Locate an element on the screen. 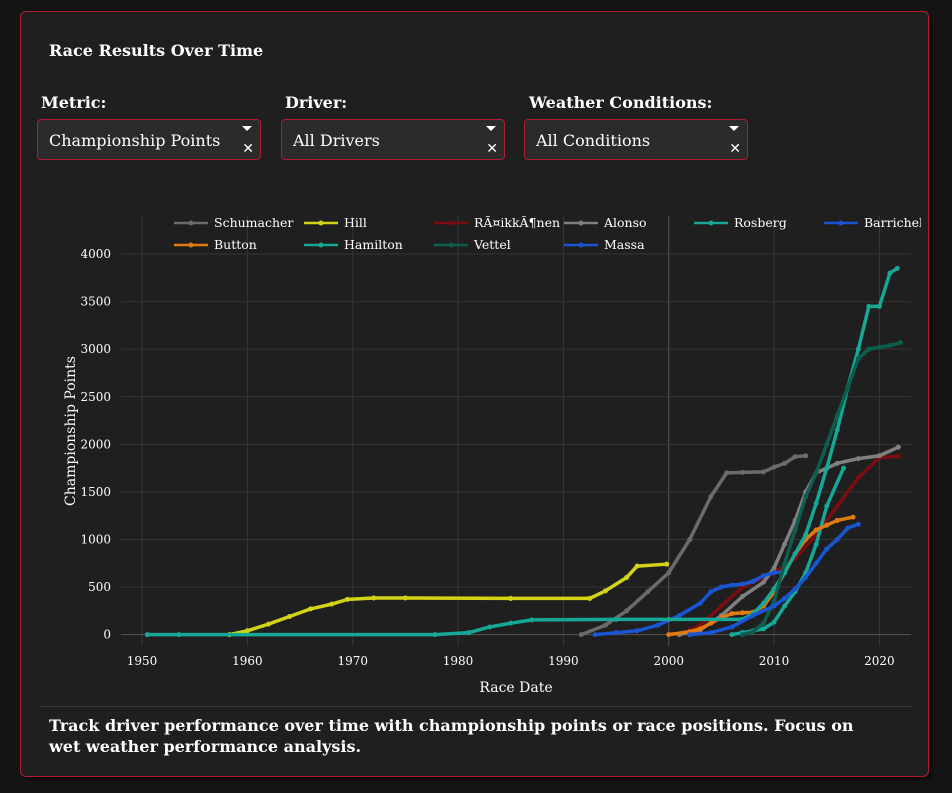 This screenshot has width=952, height=793. y-tick-label: 1000 is located at coordinates (95, 539).